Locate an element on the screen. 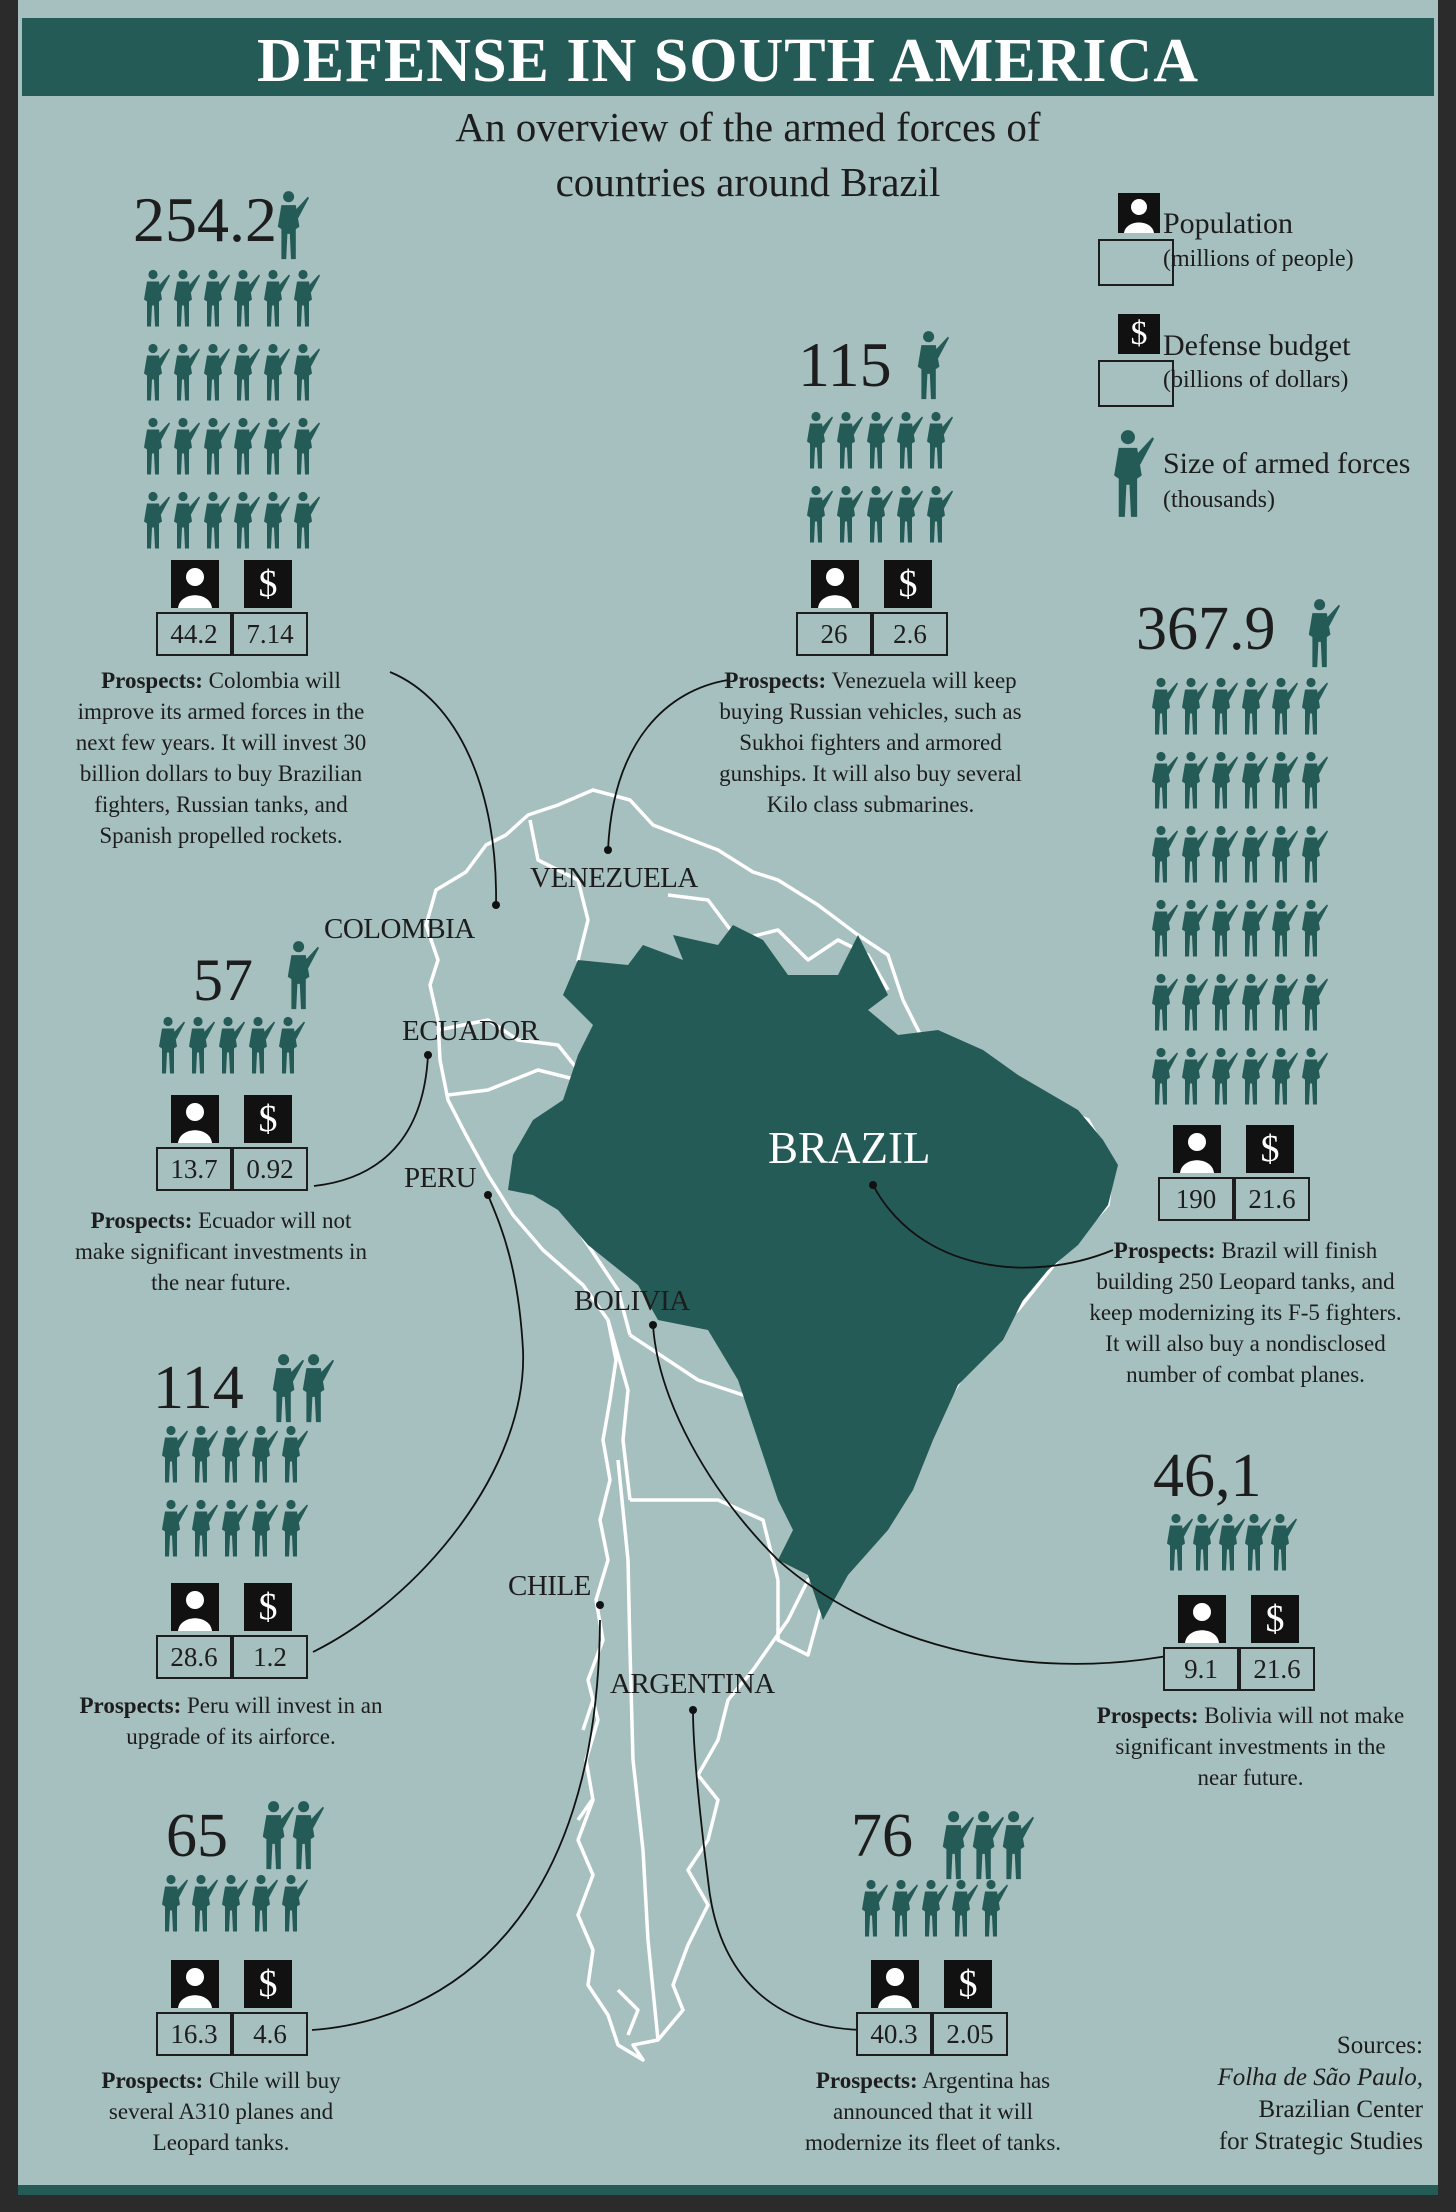 The width and height of the screenshot is (1456, 2212). source-1: Folha de São Paulo, is located at coordinates (1320, 2077).